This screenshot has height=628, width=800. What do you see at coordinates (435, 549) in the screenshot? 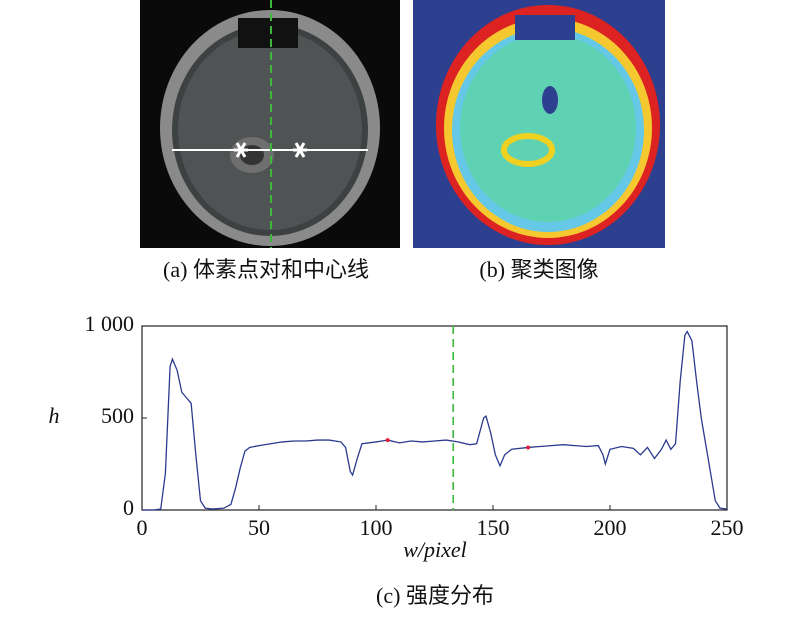
I see `x-axis-label: w/pixel` at bounding box center [435, 549].